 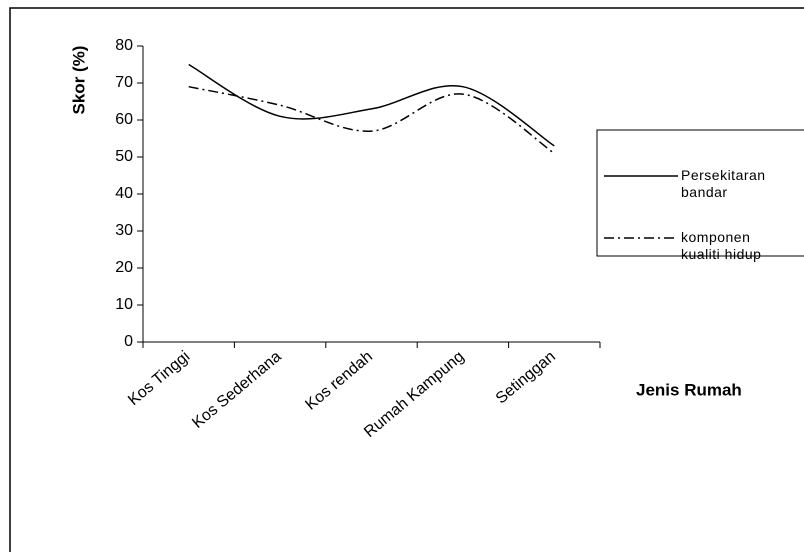 I want to click on y-axis-label: Skor (%), so click(x=78, y=80).